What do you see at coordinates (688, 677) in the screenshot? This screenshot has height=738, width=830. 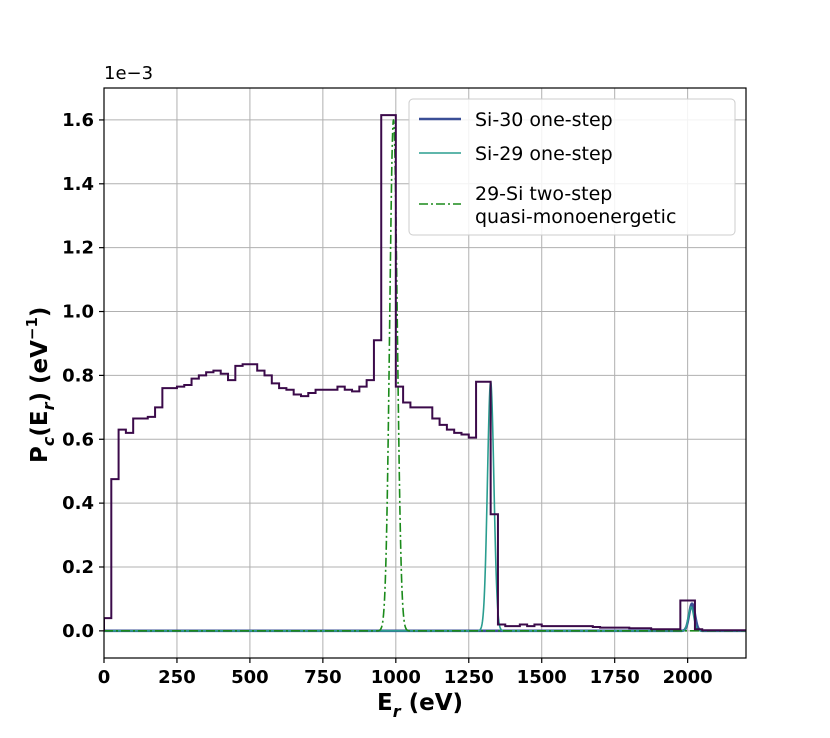 I see `x-tick-label: 2000` at bounding box center [688, 677].